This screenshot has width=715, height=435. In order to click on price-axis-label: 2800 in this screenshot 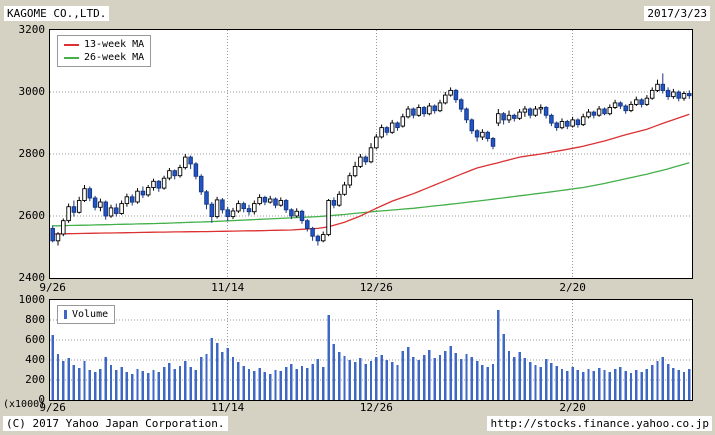, I will do `click(32, 153)`.